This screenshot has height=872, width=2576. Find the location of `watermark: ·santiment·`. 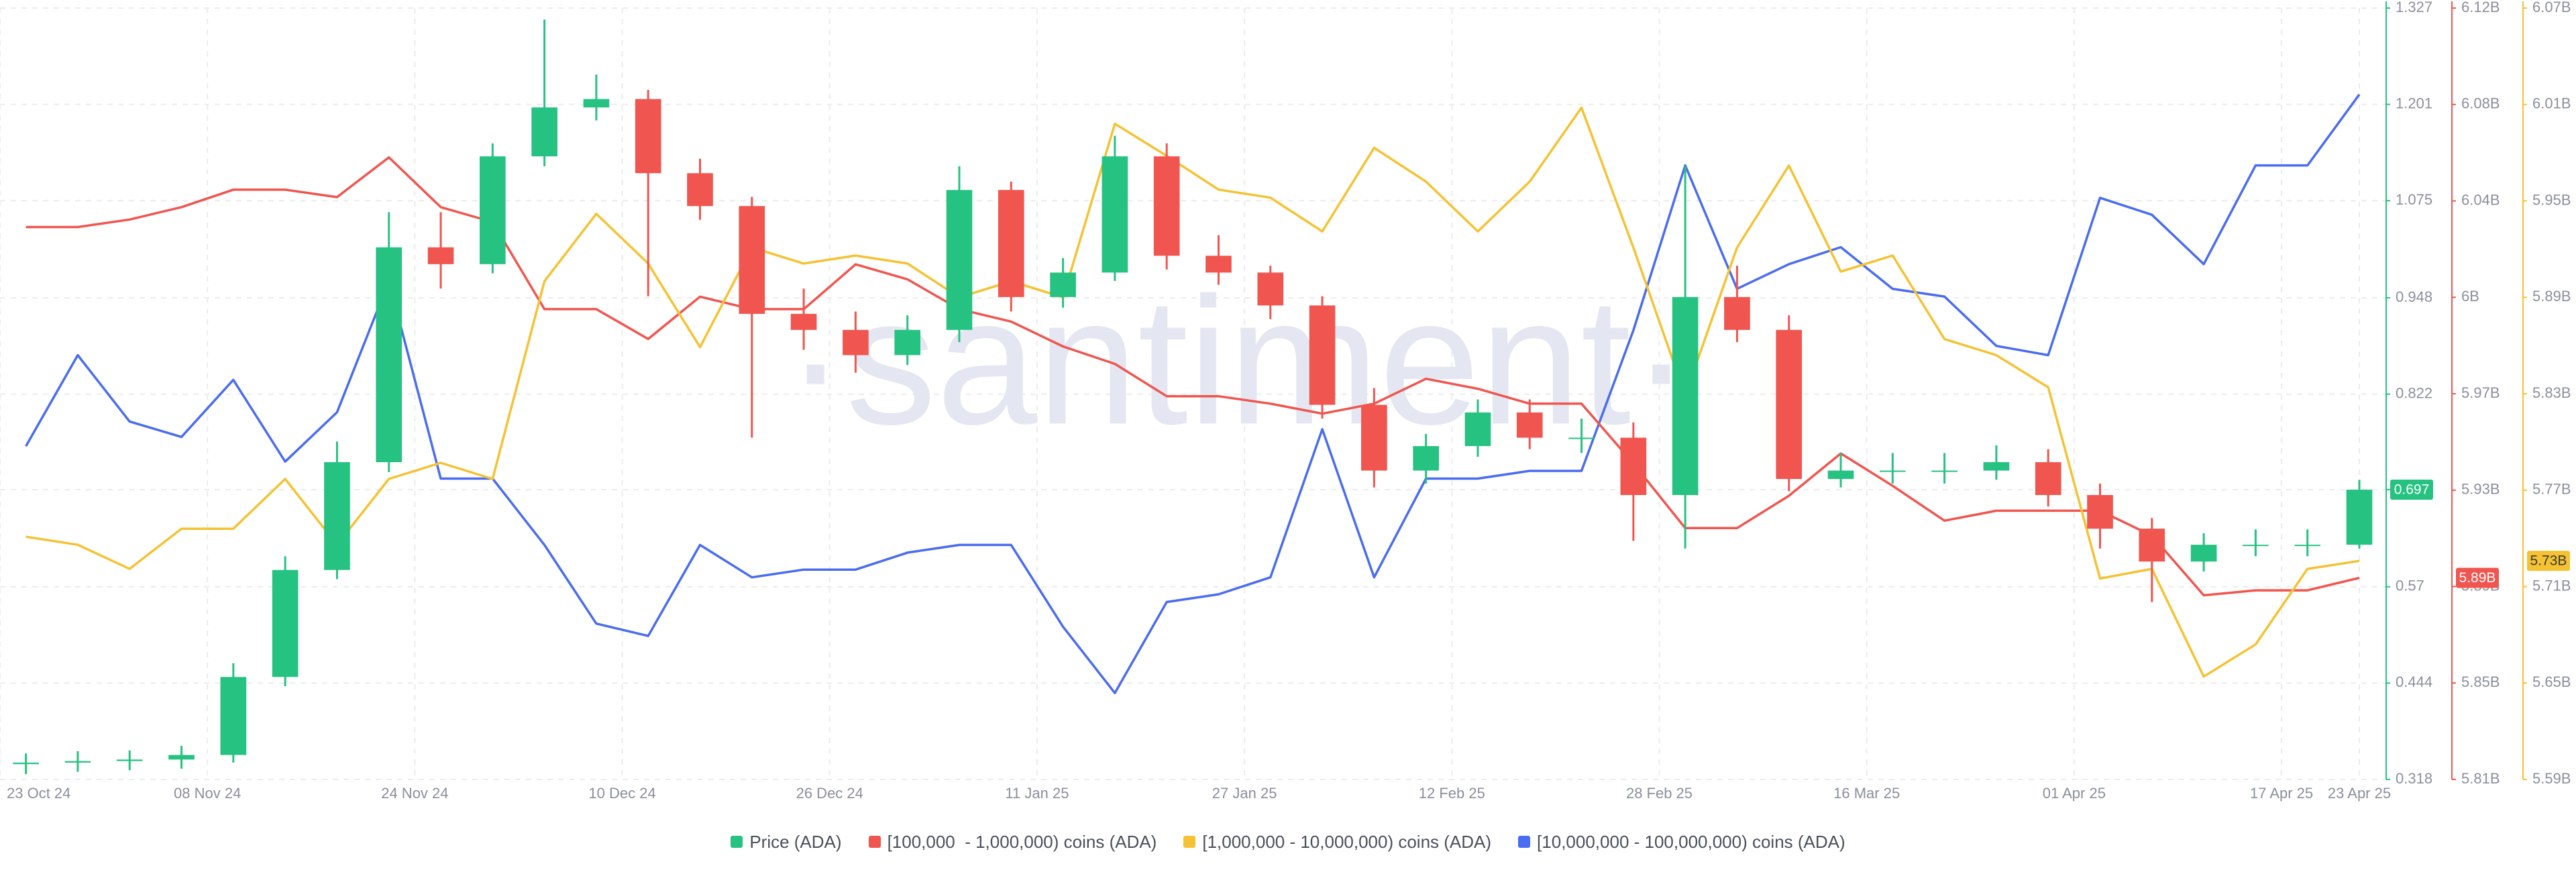

watermark: ·santiment· is located at coordinates (1238, 361).